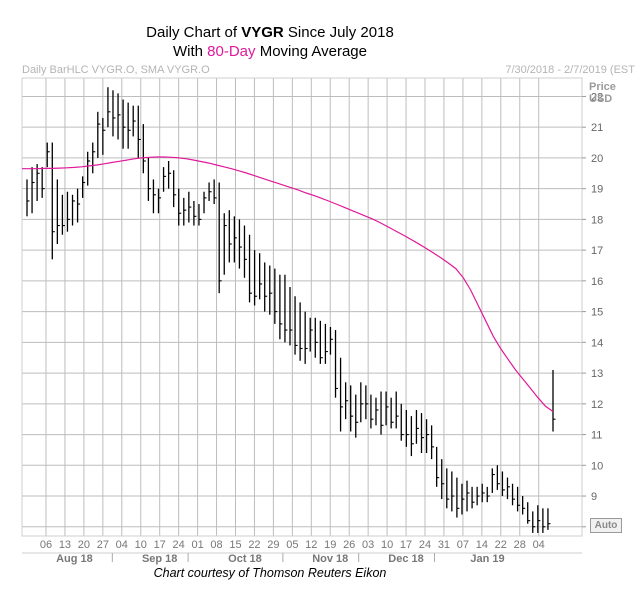 This screenshot has width=637, height=603. What do you see at coordinates (159, 559) in the screenshot?
I see `month-label: Sep 18` at bounding box center [159, 559].